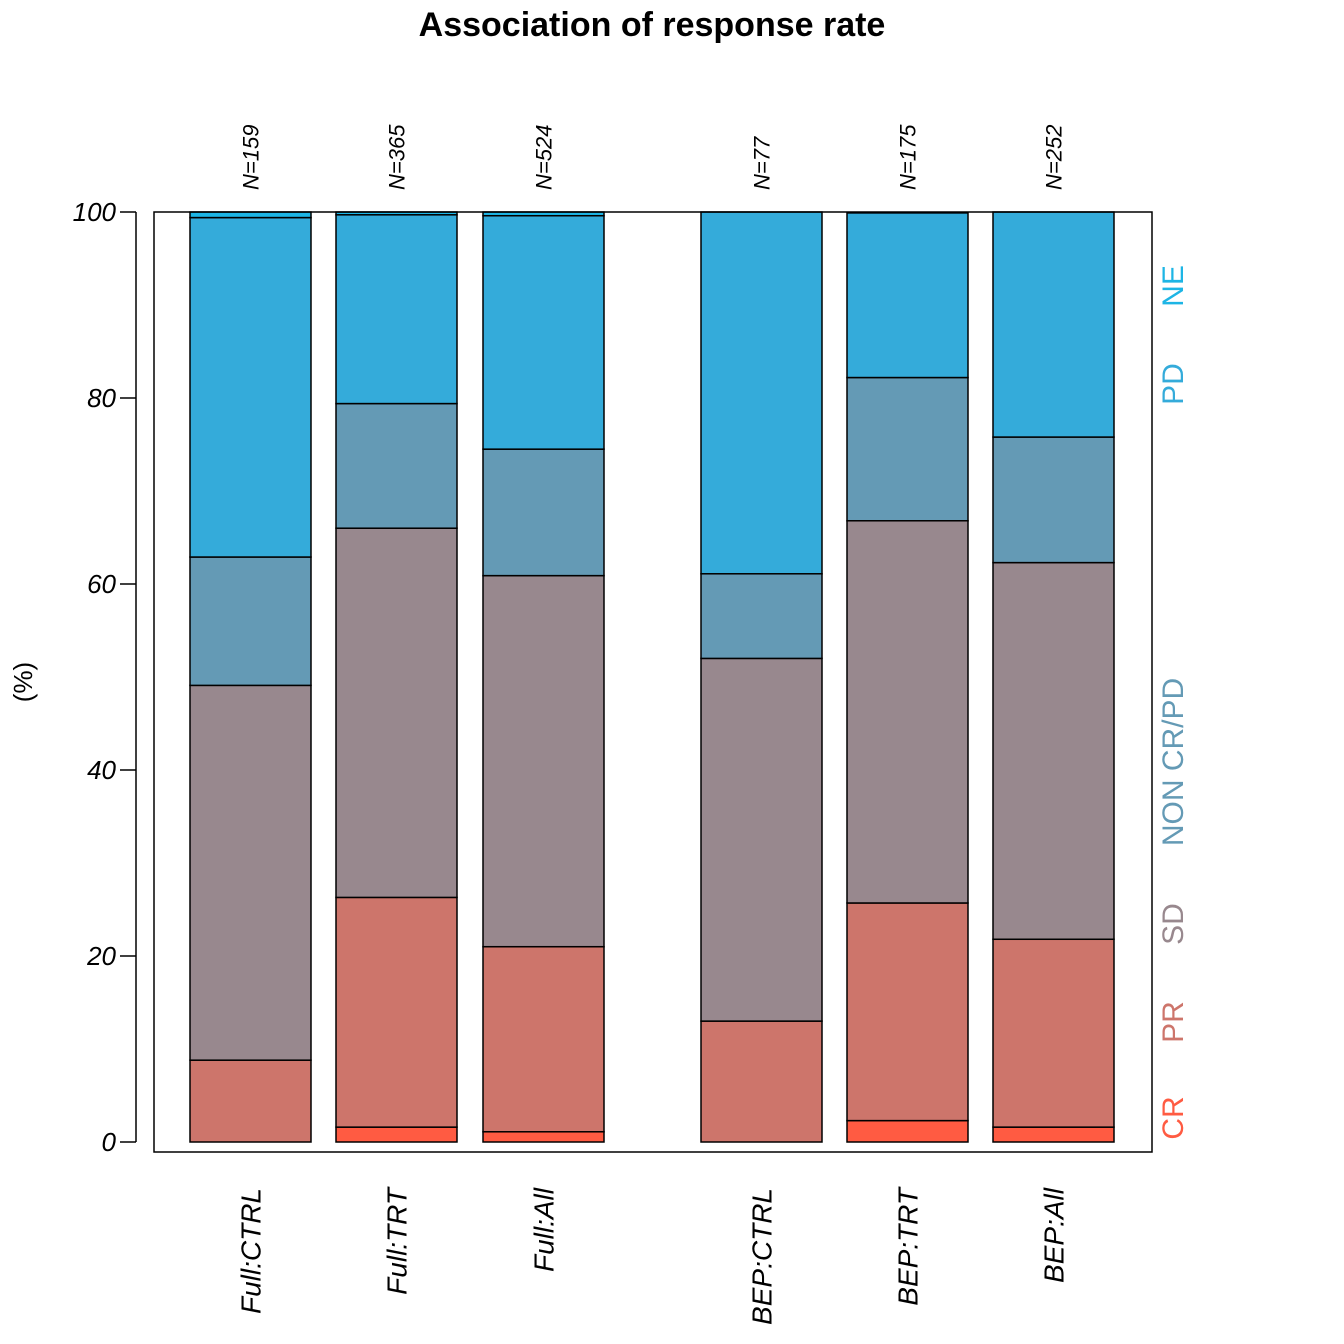 This screenshot has width=1344, height=1344. What do you see at coordinates (1173, 1022) in the screenshot?
I see `response-label-pr: PR` at bounding box center [1173, 1022].